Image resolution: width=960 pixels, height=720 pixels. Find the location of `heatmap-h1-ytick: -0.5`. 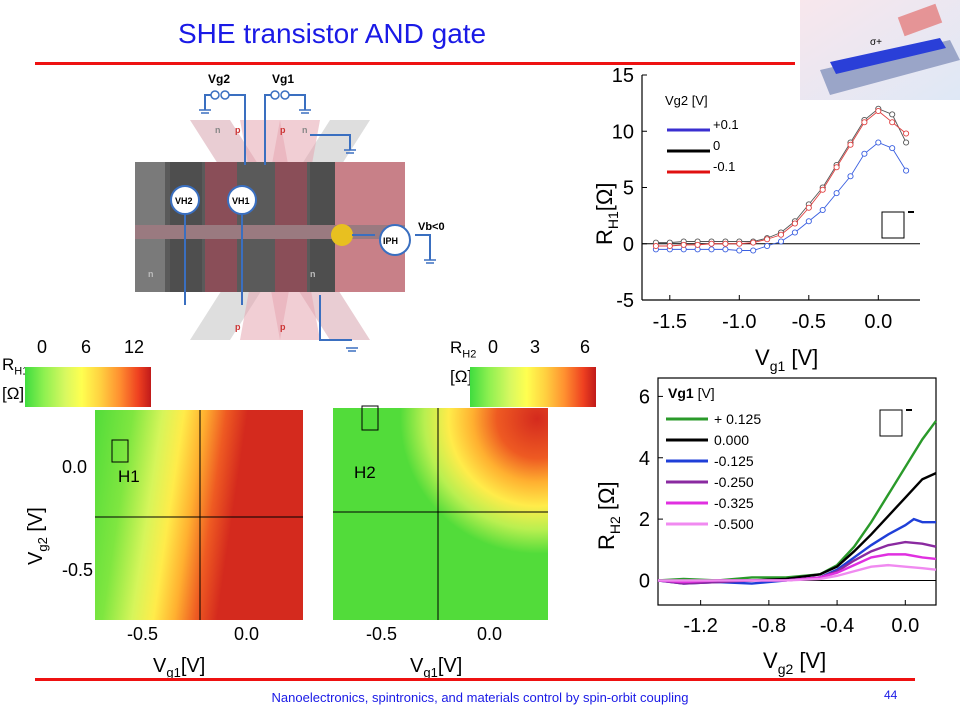

heatmap-h1-ytick: -0.5 is located at coordinates (77, 570).